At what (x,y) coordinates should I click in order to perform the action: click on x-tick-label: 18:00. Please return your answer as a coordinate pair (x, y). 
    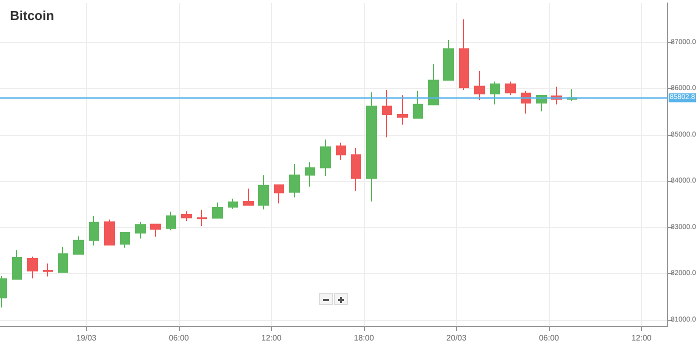
    Looking at the image, I should click on (364, 338).